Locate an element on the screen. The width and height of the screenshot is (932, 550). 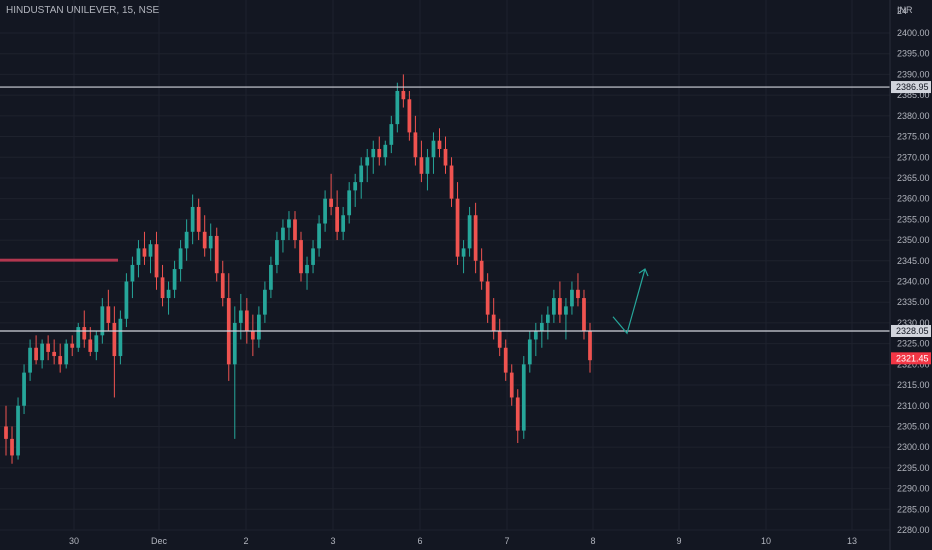
price-tick-label: 2335.00 is located at coordinates (913, 302).